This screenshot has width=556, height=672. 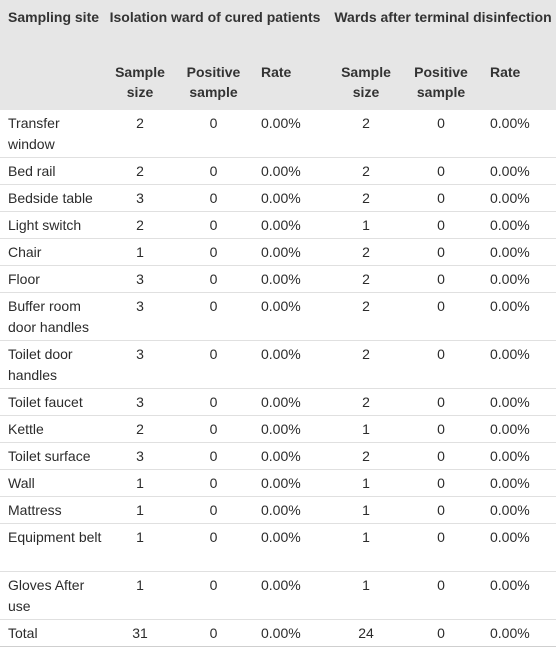 What do you see at coordinates (278, 279) in the screenshot?
I see `table-row: Floor 3 0 0.00% 2 0 0.00%` at bounding box center [278, 279].